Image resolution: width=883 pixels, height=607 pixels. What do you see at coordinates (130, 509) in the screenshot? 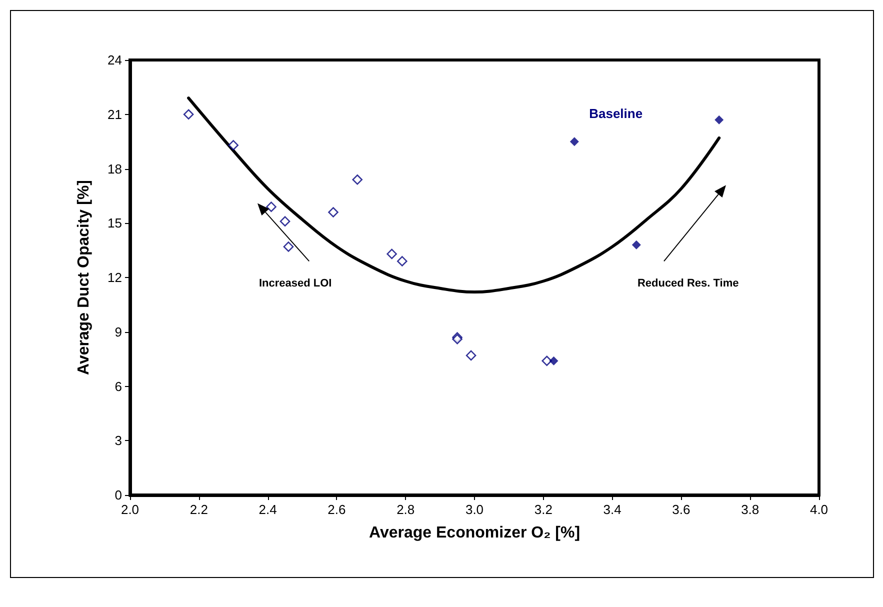
I see `x-tick-label: 2.0` at bounding box center [130, 509].